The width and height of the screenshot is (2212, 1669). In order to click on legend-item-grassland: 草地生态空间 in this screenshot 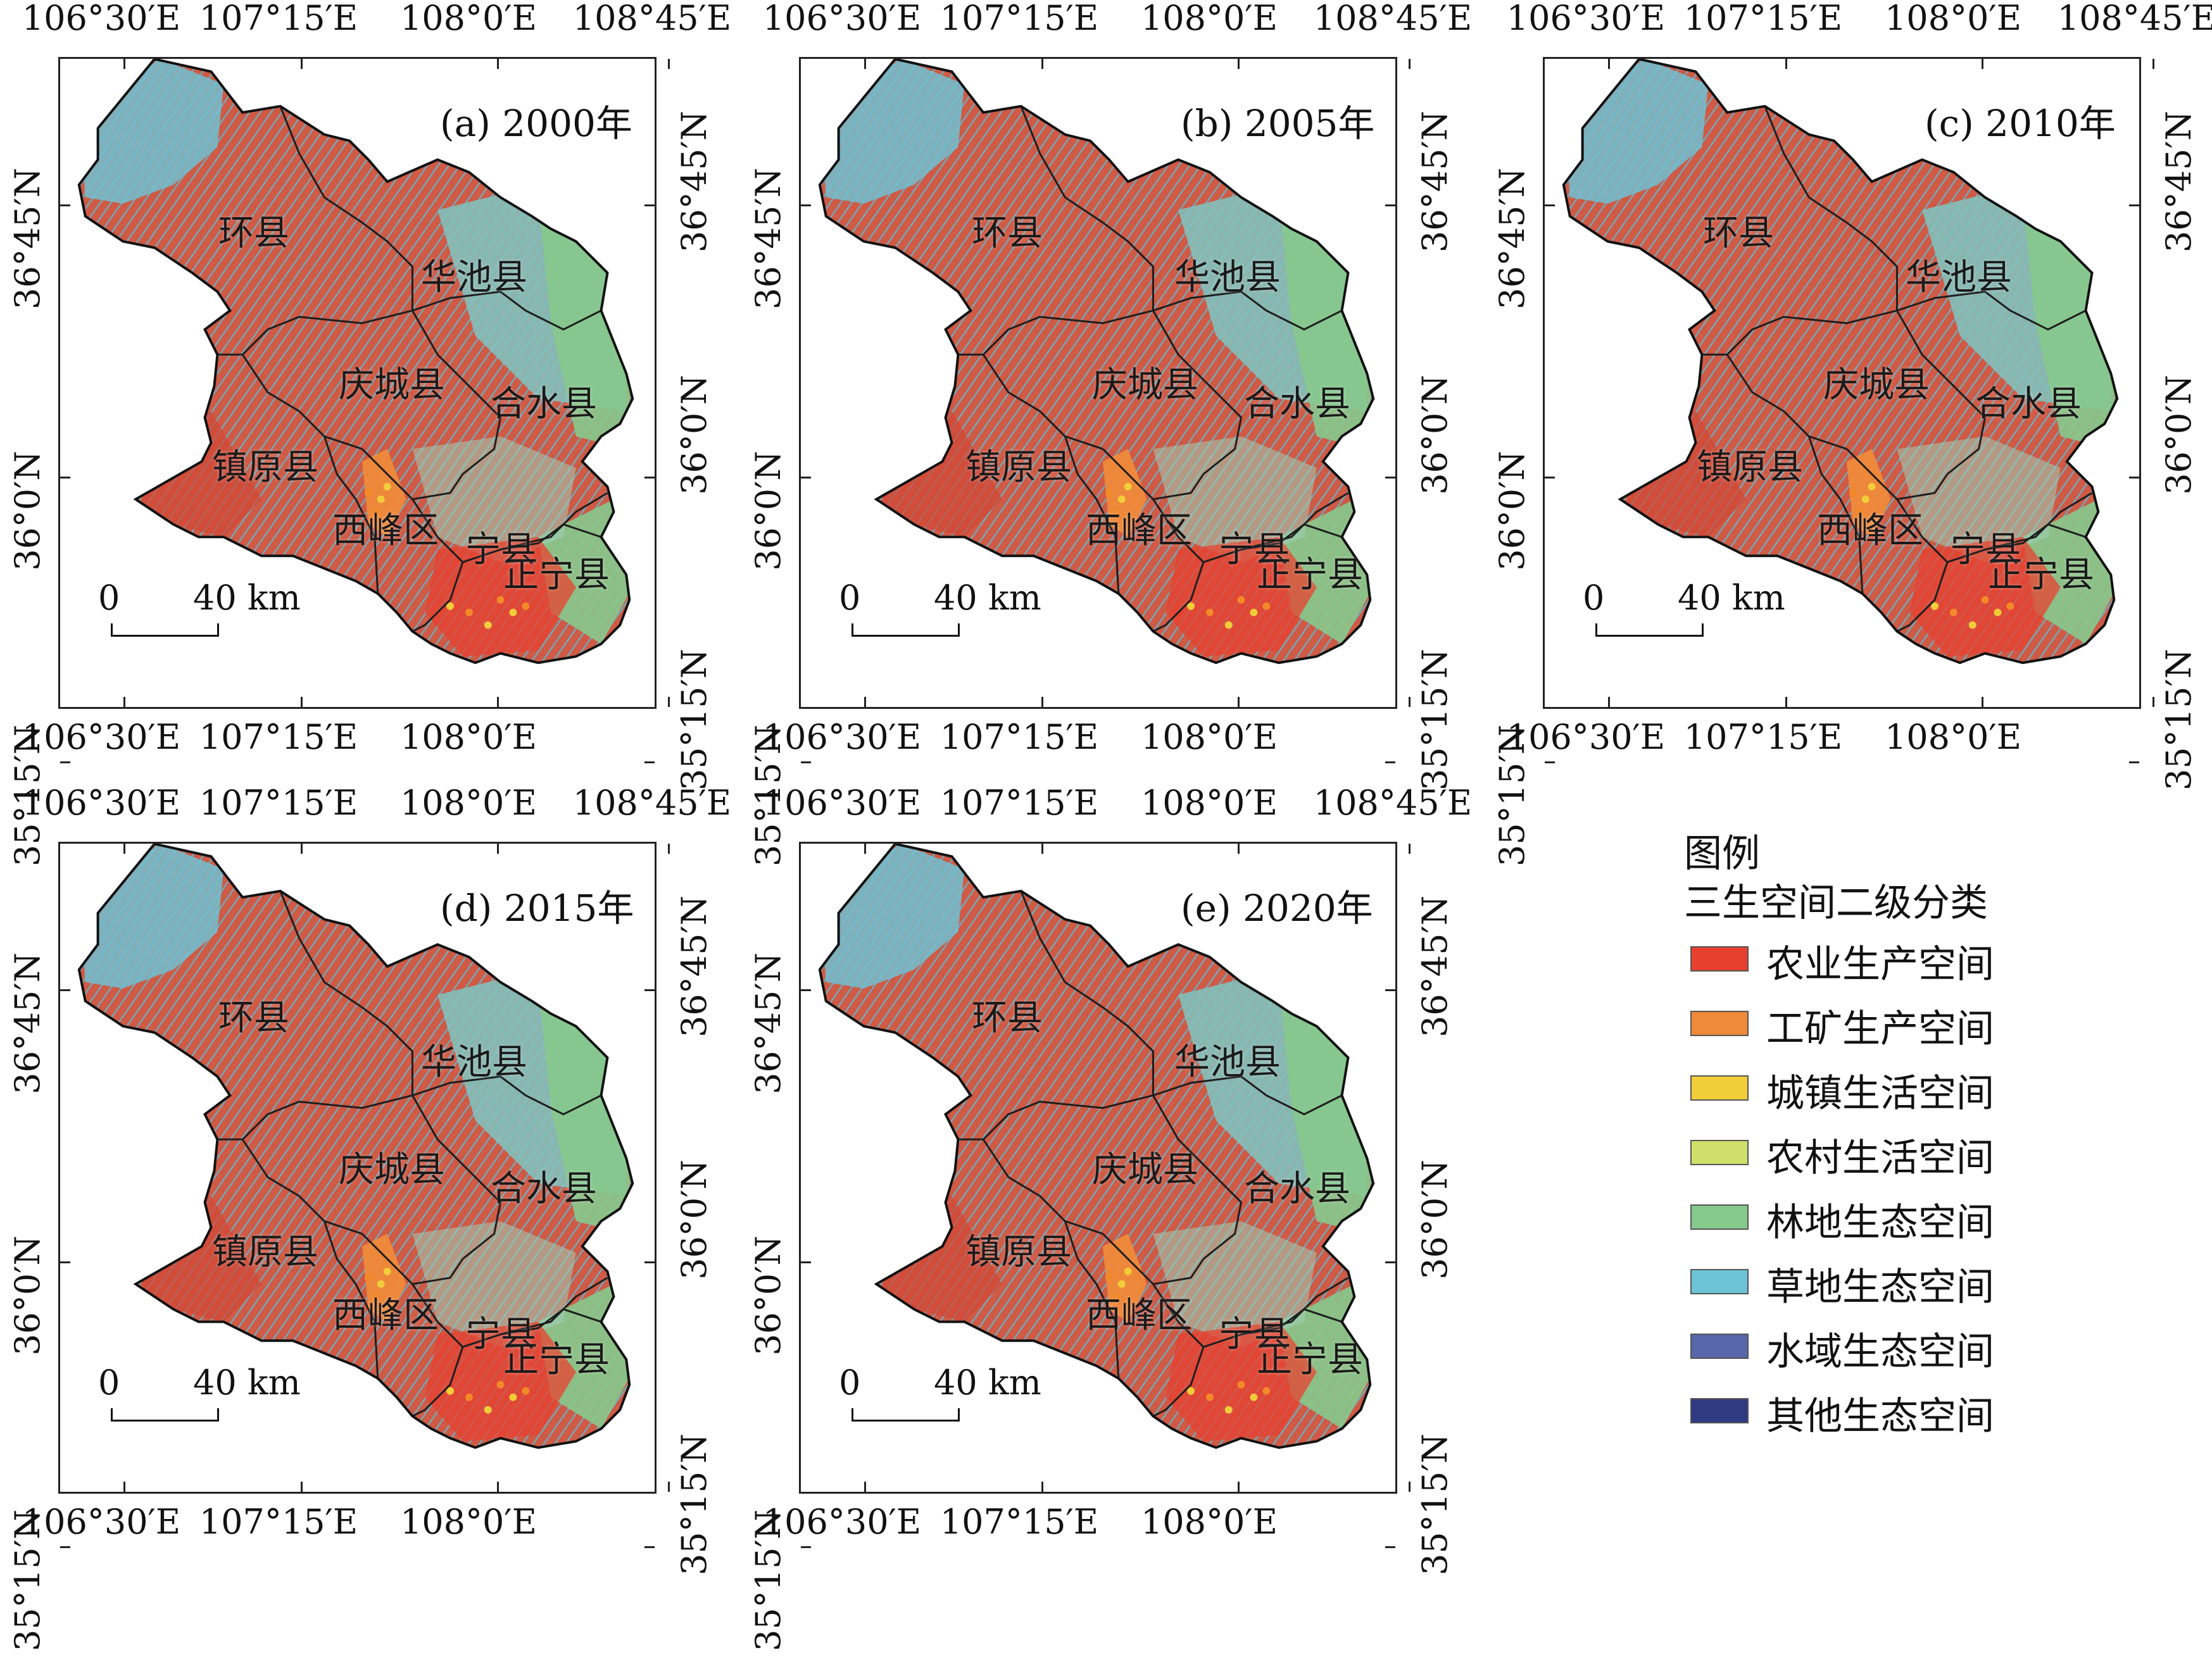, I will do `click(1912, 1283)`.